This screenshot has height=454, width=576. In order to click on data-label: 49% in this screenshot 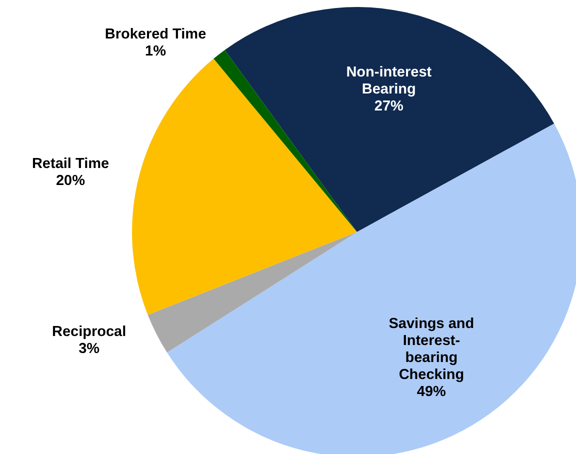, I will do `click(431, 392)`.